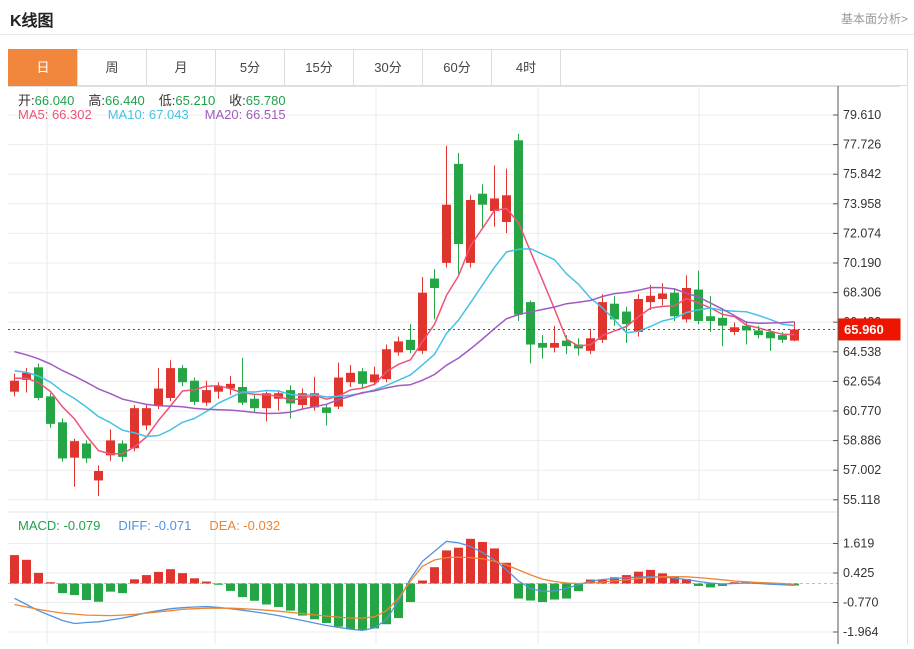 The width and height of the screenshot is (914, 649). Describe the element at coordinates (858, 573) in the screenshot. I see `macd-tick-label: 0.425` at that location.